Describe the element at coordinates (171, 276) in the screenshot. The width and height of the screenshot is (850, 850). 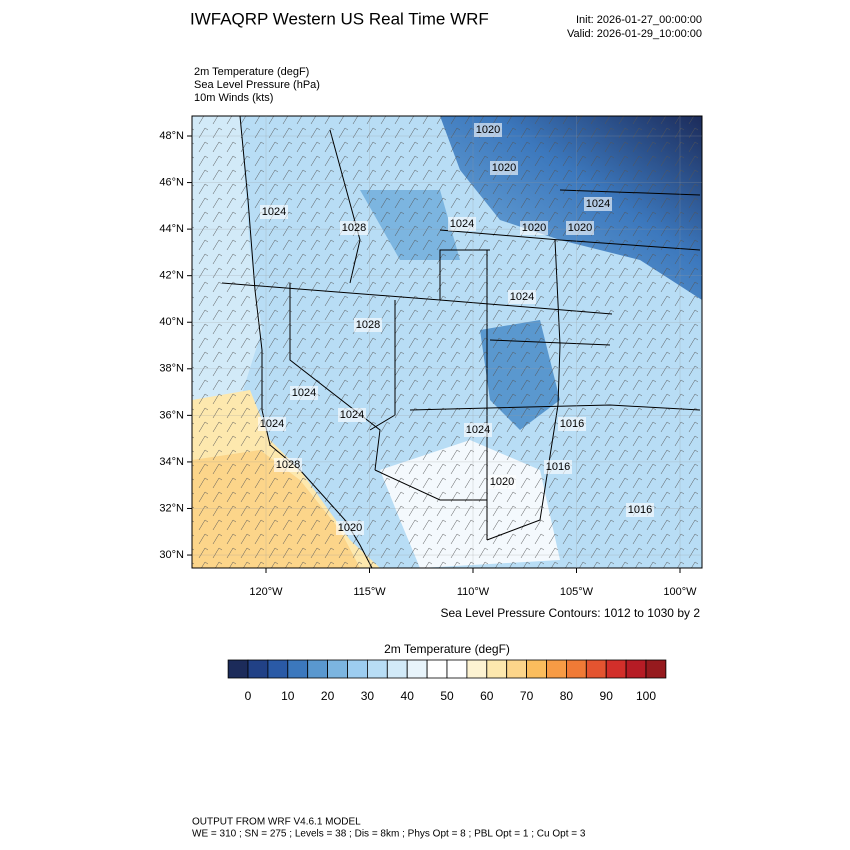
I see `lat-label: 42°N` at that location.